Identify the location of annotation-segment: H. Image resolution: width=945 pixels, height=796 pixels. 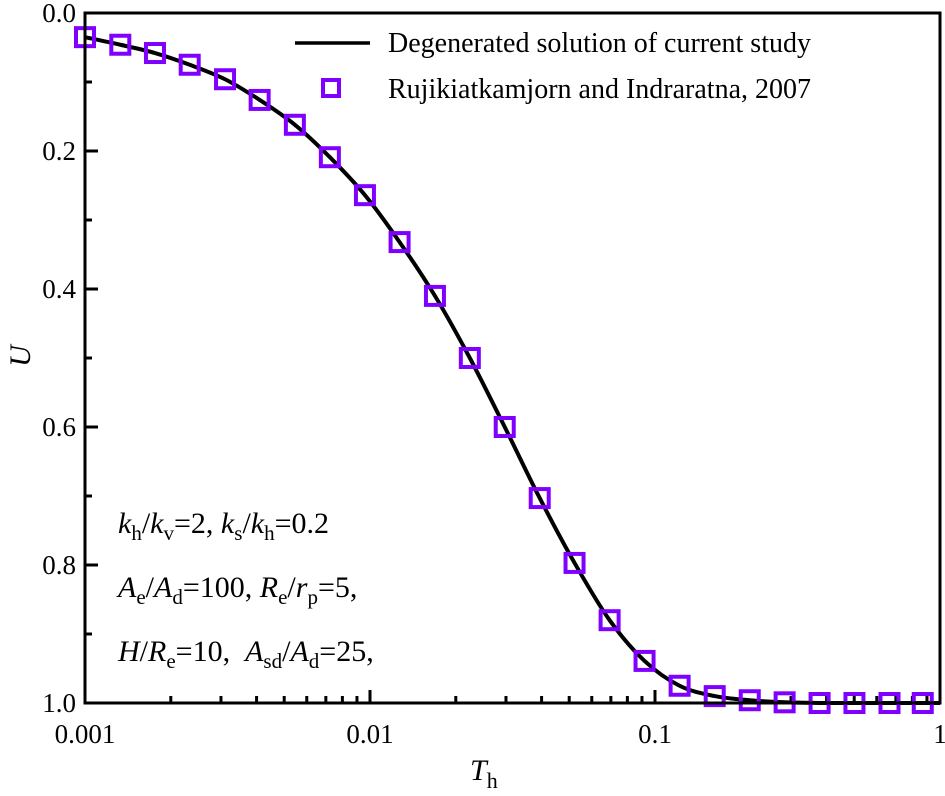
(129, 651).